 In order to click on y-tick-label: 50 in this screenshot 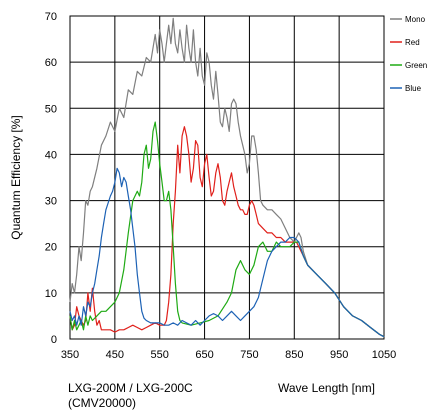, I will do `click(51, 109)`.